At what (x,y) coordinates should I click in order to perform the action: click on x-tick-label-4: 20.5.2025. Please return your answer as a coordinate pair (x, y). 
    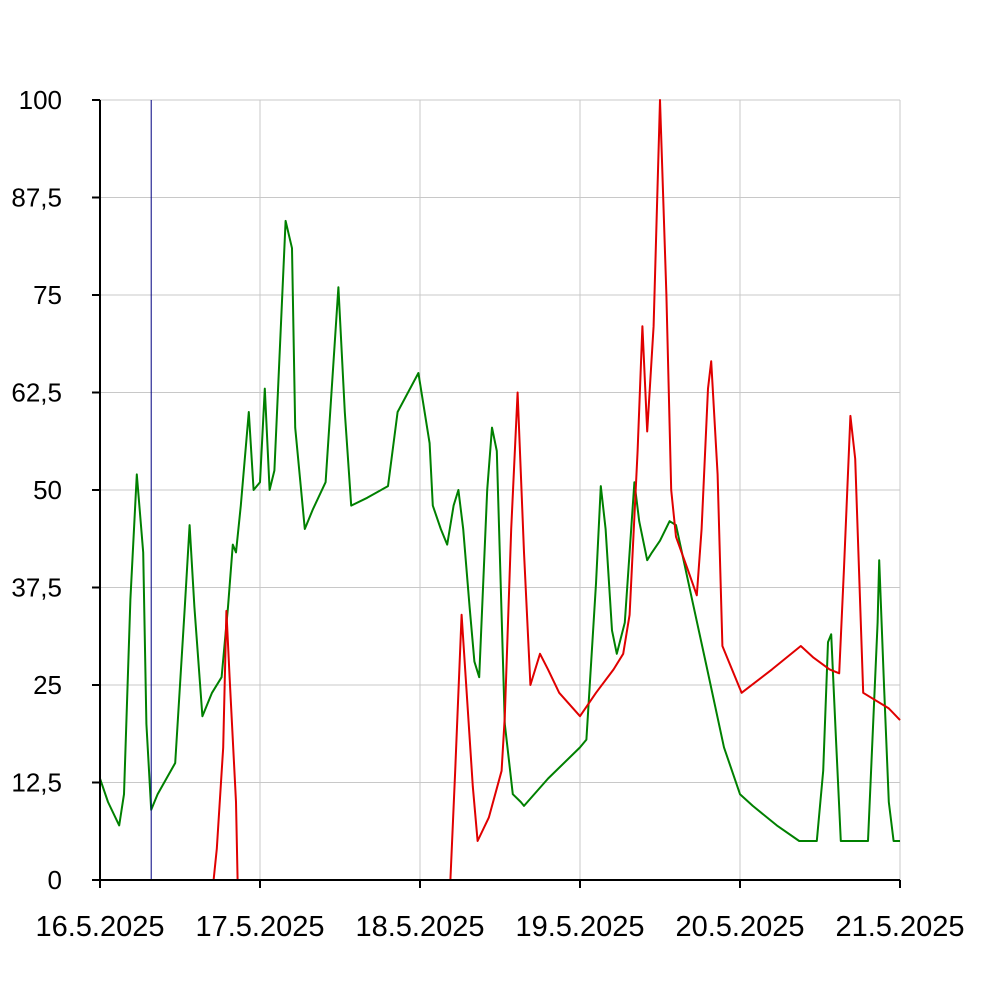
    Looking at the image, I should click on (739, 927).